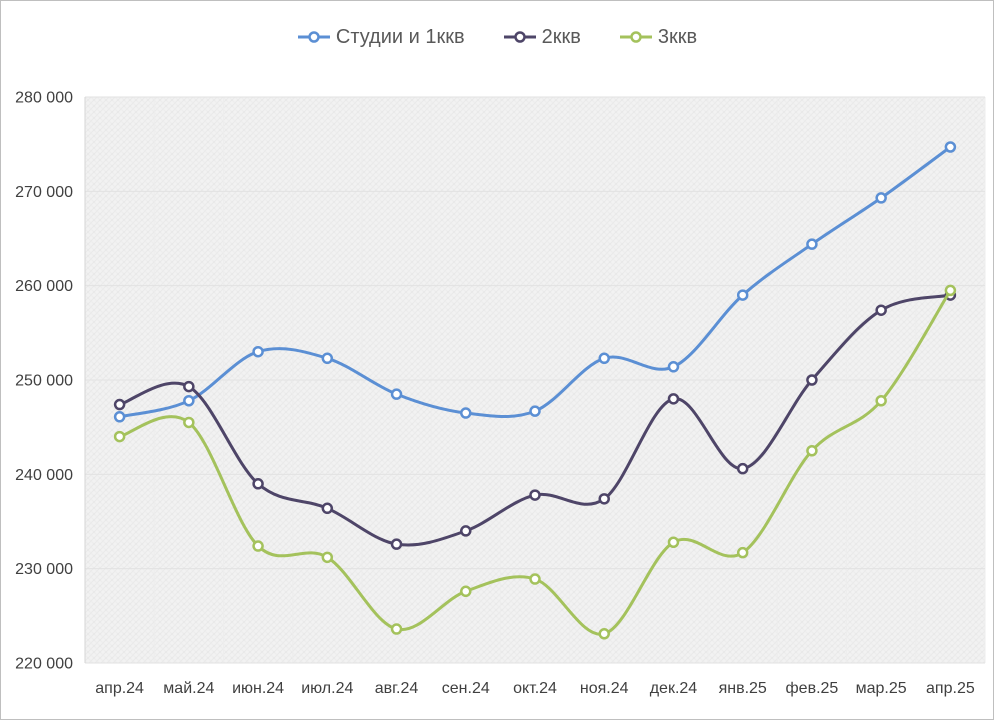 The width and height of the screenshot is (994, 720). Describe the element at coordinates (188, 688) in the screenshot. I see `x-axis-tick-label: май.24` at that location.